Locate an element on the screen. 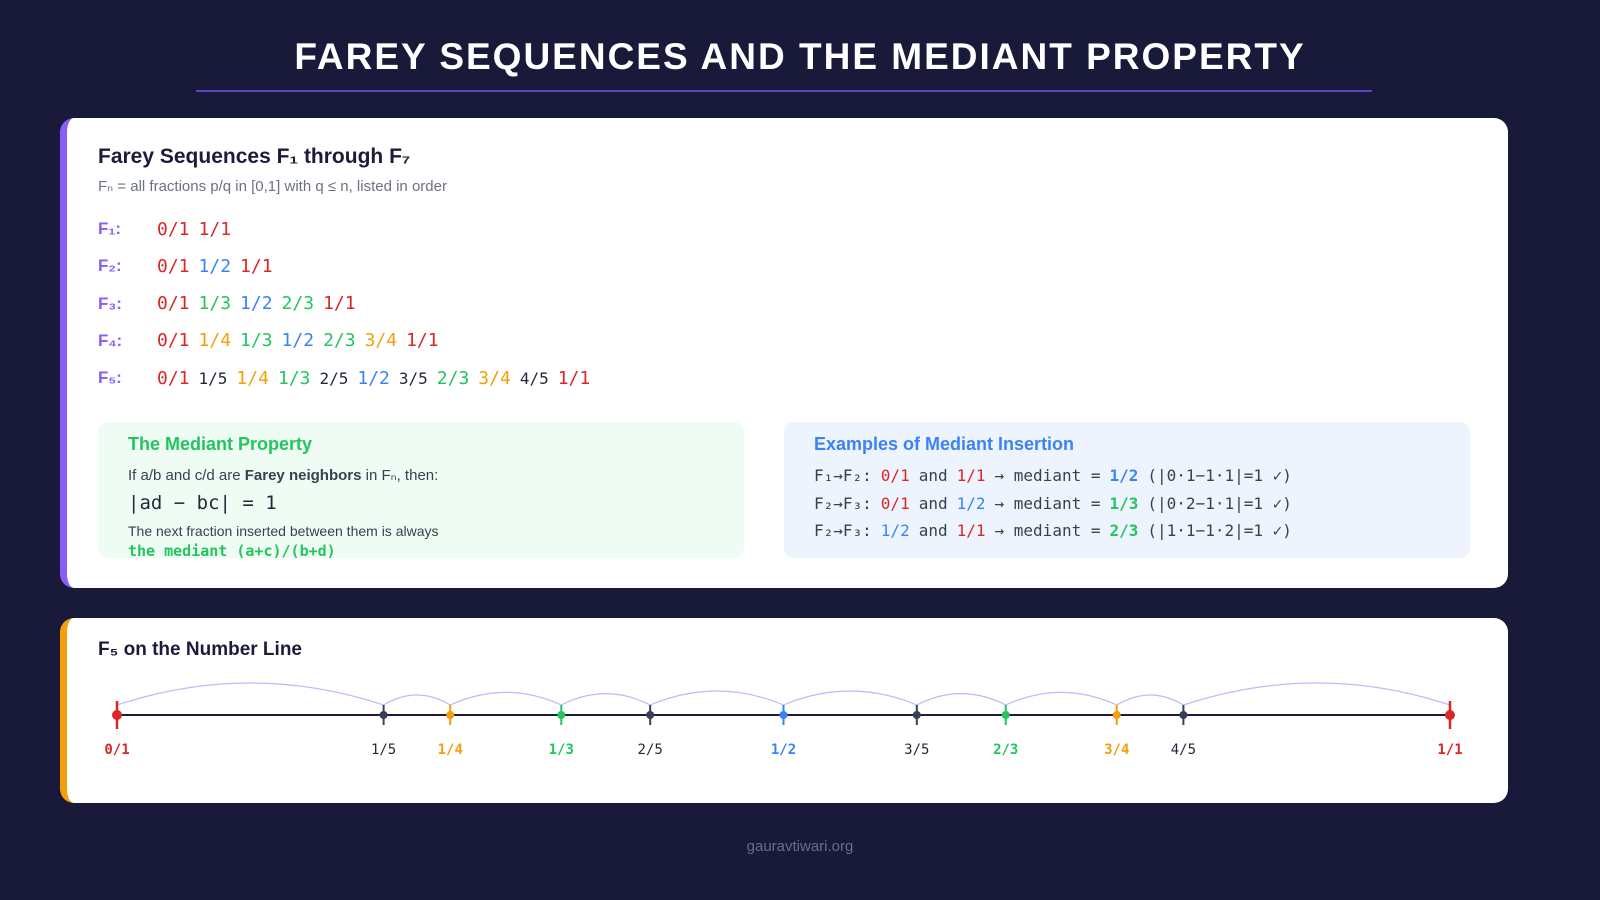  page-title: FAREY SEQUENCES AND THE MEDIANT PROPERTY is located at coordinates (800, 56).